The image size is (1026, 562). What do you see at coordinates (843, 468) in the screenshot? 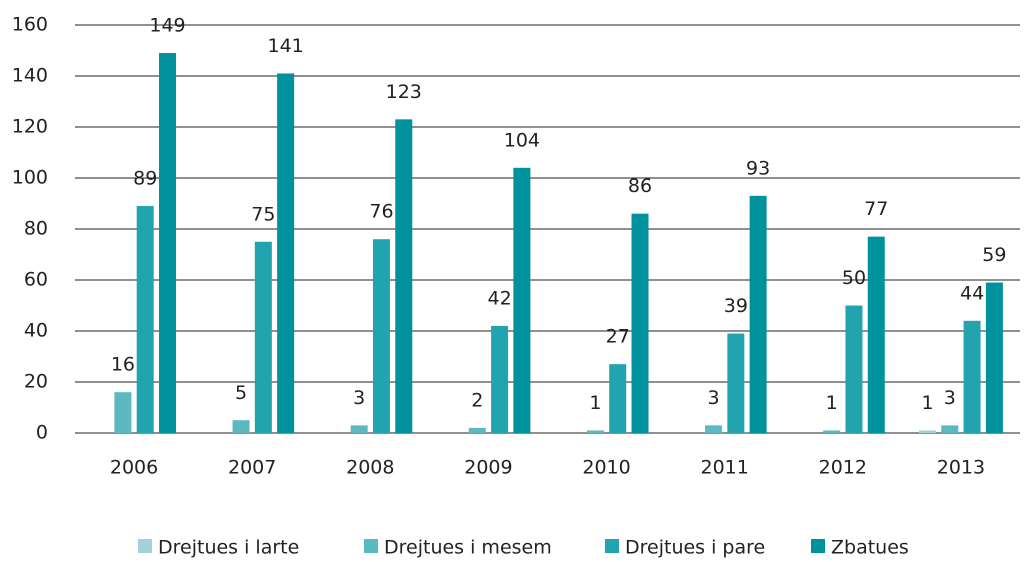
I see `x-tick-label: 2012` at bounding box center [843, 468].